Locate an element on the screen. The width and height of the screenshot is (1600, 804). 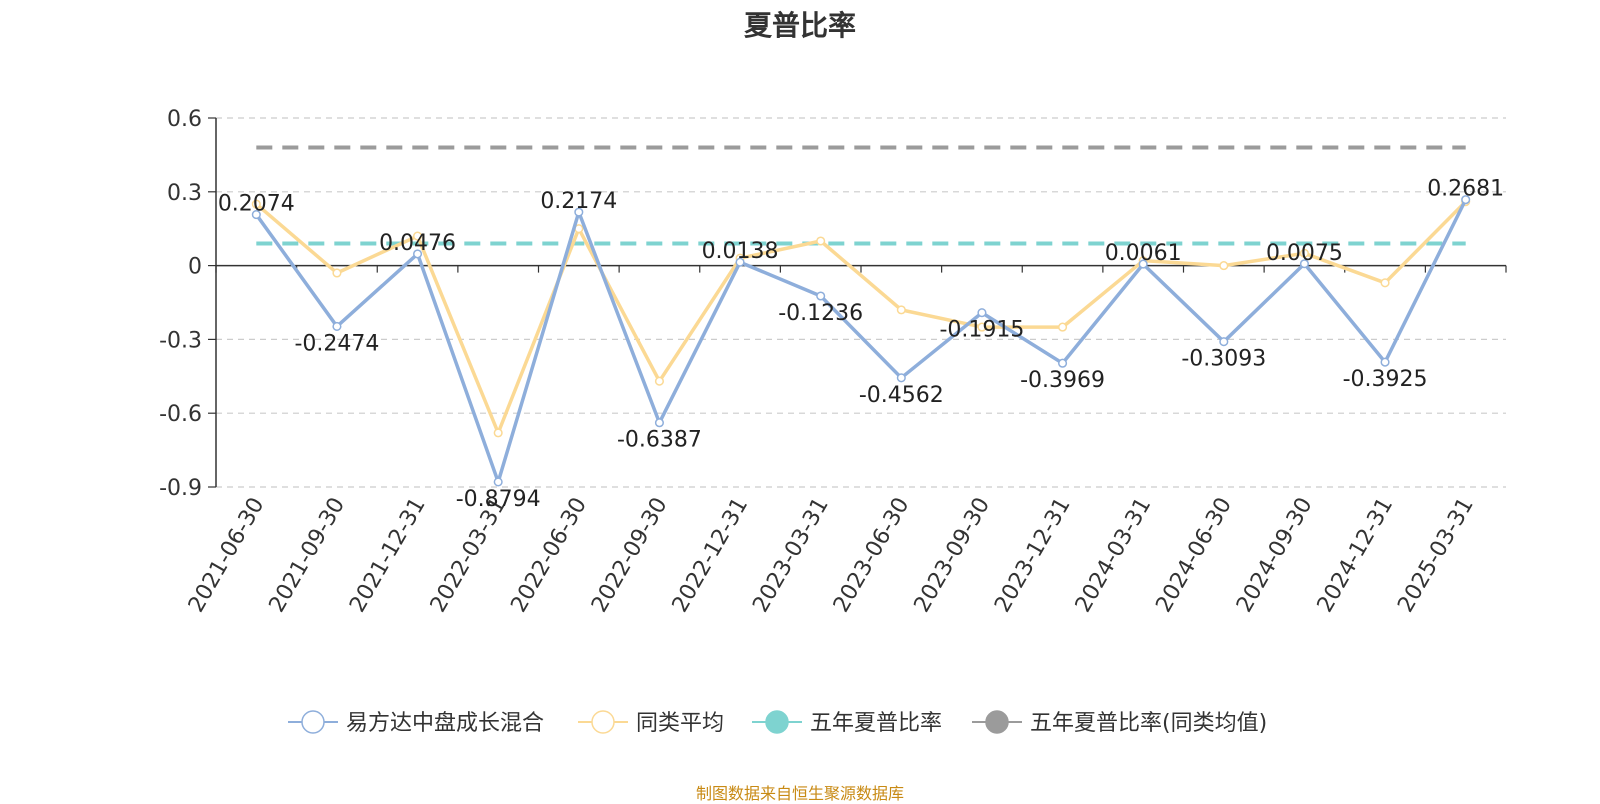
x-tick-label: 2024-03-31 is located at coordinates (1114, 555).